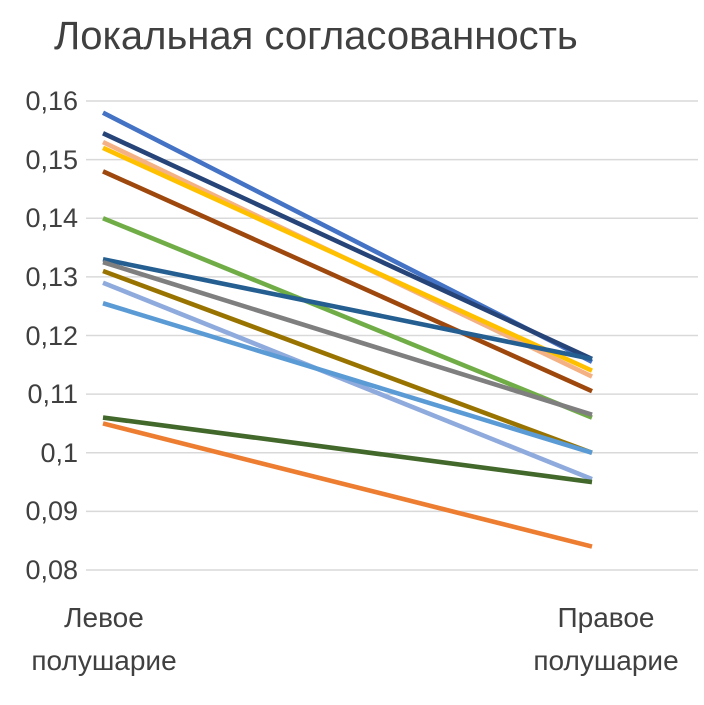 Image resolution: width=704 pixels, height=705 pixels. What do you see at coordinates (51, 511) in the screenshot?
I see `y-tick-label: 0,09` at bounding box center [51, 511].